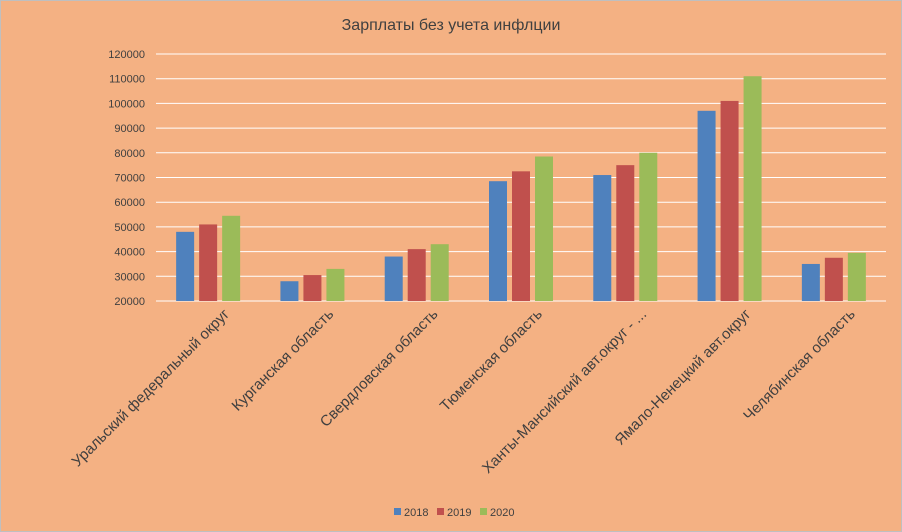 This screenshot has width=902, height=532. What do you see at coordinates (129, 154) in the screenshot?
I see `y-tick-label: 80000` at bounding box center [129, 154].